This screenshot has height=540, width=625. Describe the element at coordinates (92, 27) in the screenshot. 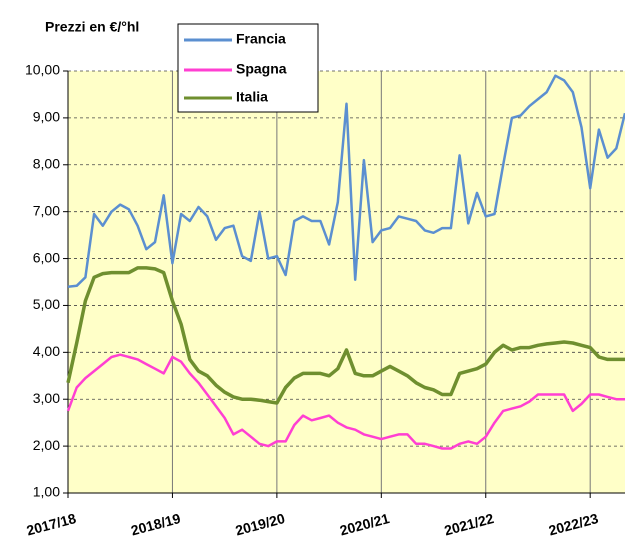

I see `chart-title: Prezzi en €/°hl` at that location.